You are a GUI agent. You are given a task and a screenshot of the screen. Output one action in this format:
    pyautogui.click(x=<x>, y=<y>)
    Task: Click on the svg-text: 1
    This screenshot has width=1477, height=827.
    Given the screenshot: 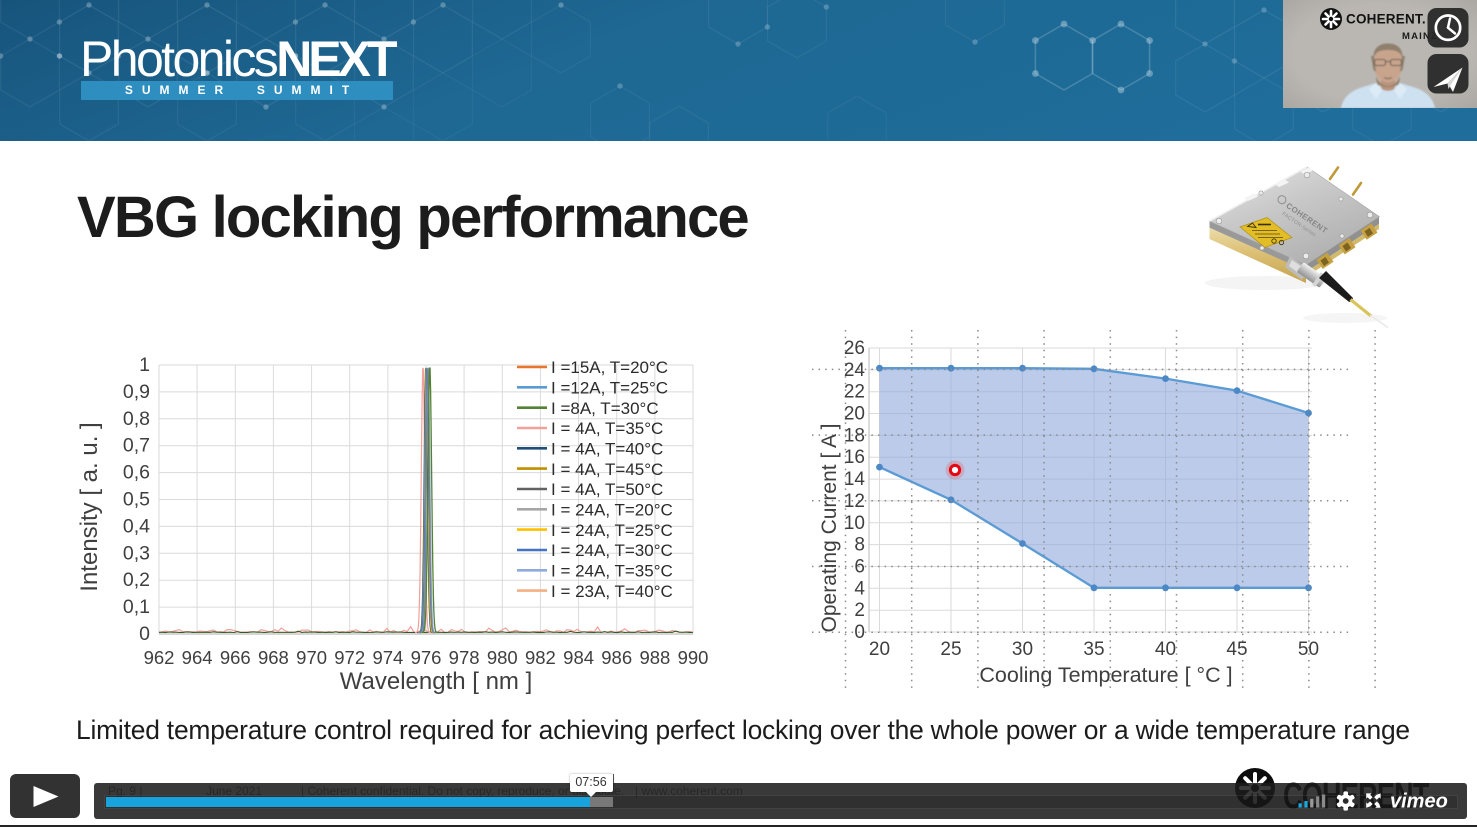 What is the action you would take?
    pyautogui.click(x=144, y=365)
    